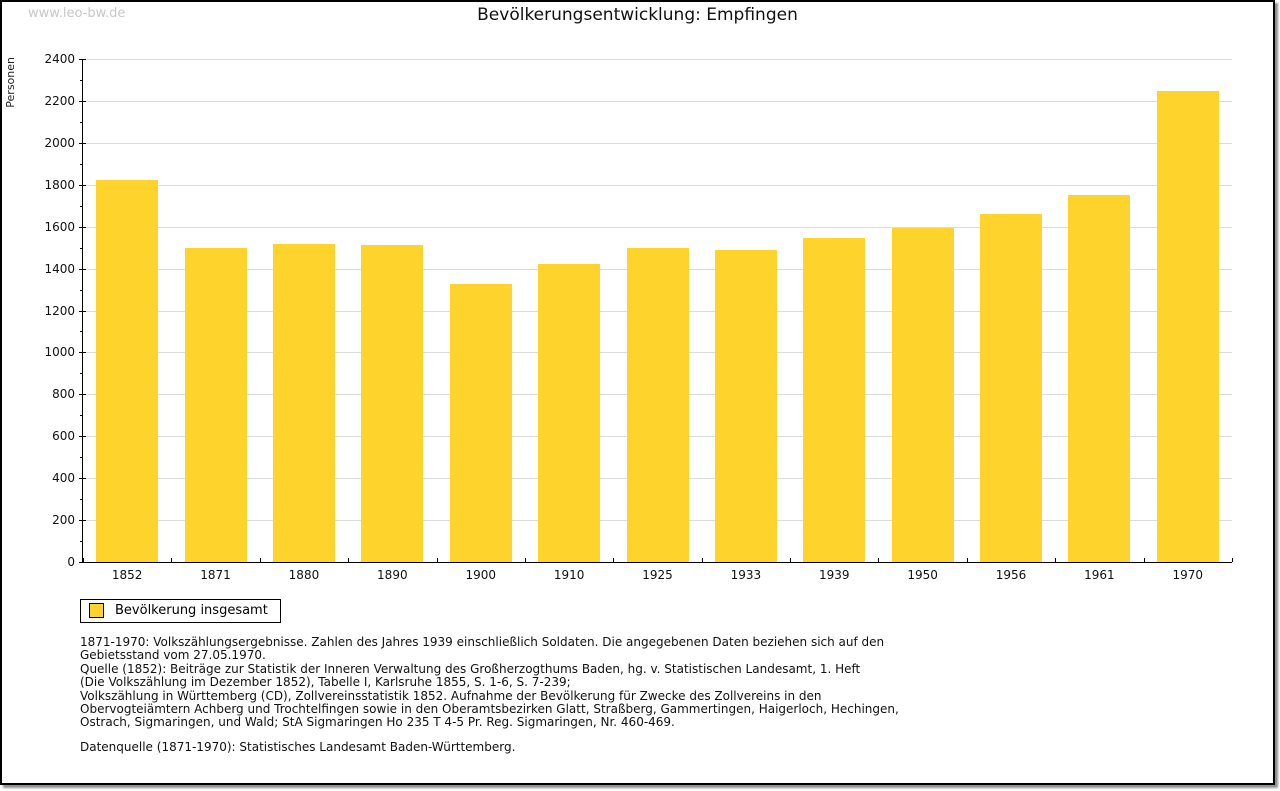  I want to click on y-tick-label-0: 0, so click(71, 562).